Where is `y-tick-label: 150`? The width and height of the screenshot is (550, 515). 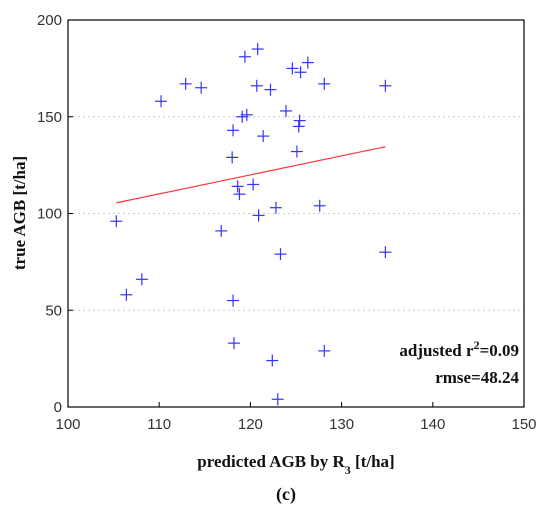
y-tick-label: 150 is located at coordinates (49, 117).